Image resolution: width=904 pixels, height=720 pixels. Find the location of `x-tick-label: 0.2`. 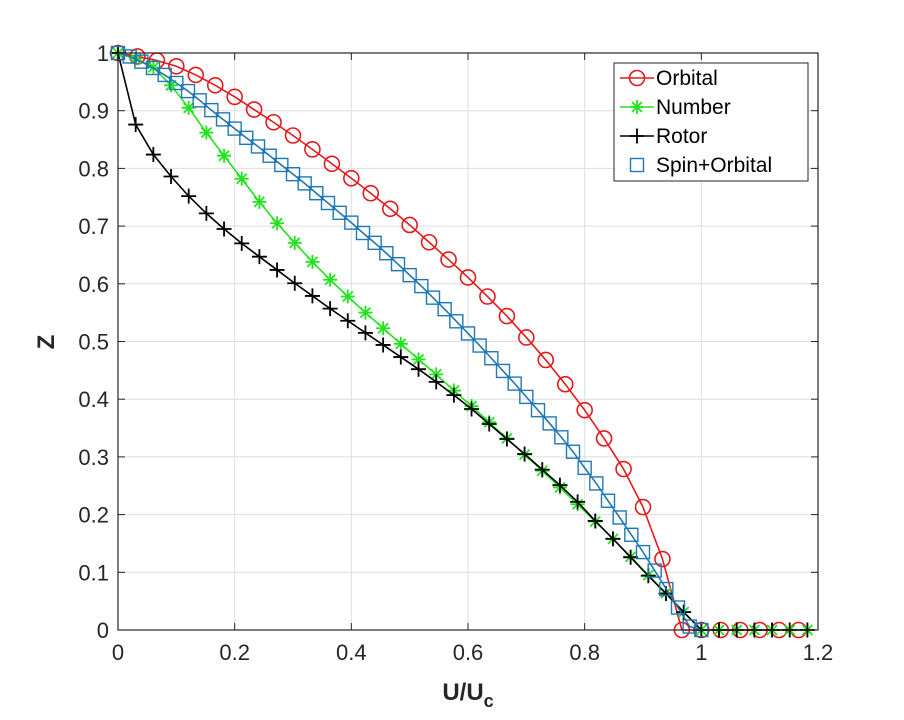

x-tick-label: 0.2 is located at coordinates (234, 652).